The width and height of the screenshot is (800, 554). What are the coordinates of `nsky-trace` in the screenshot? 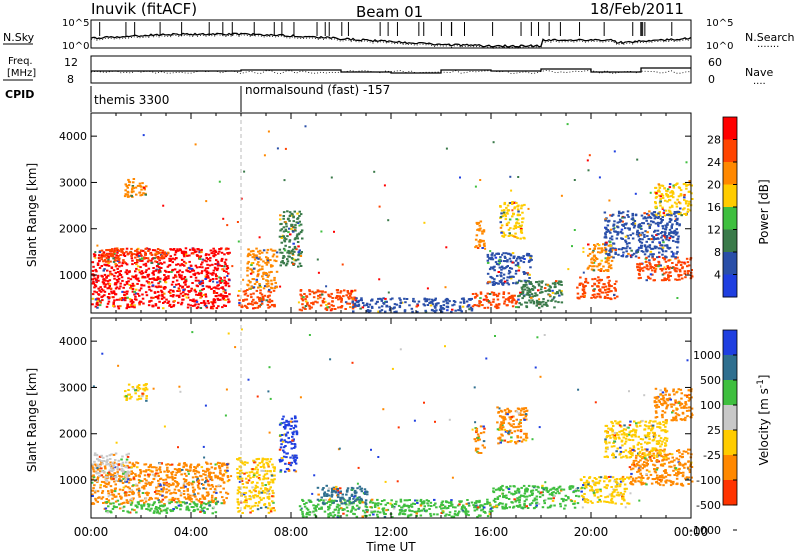 It's located at (391, 40).